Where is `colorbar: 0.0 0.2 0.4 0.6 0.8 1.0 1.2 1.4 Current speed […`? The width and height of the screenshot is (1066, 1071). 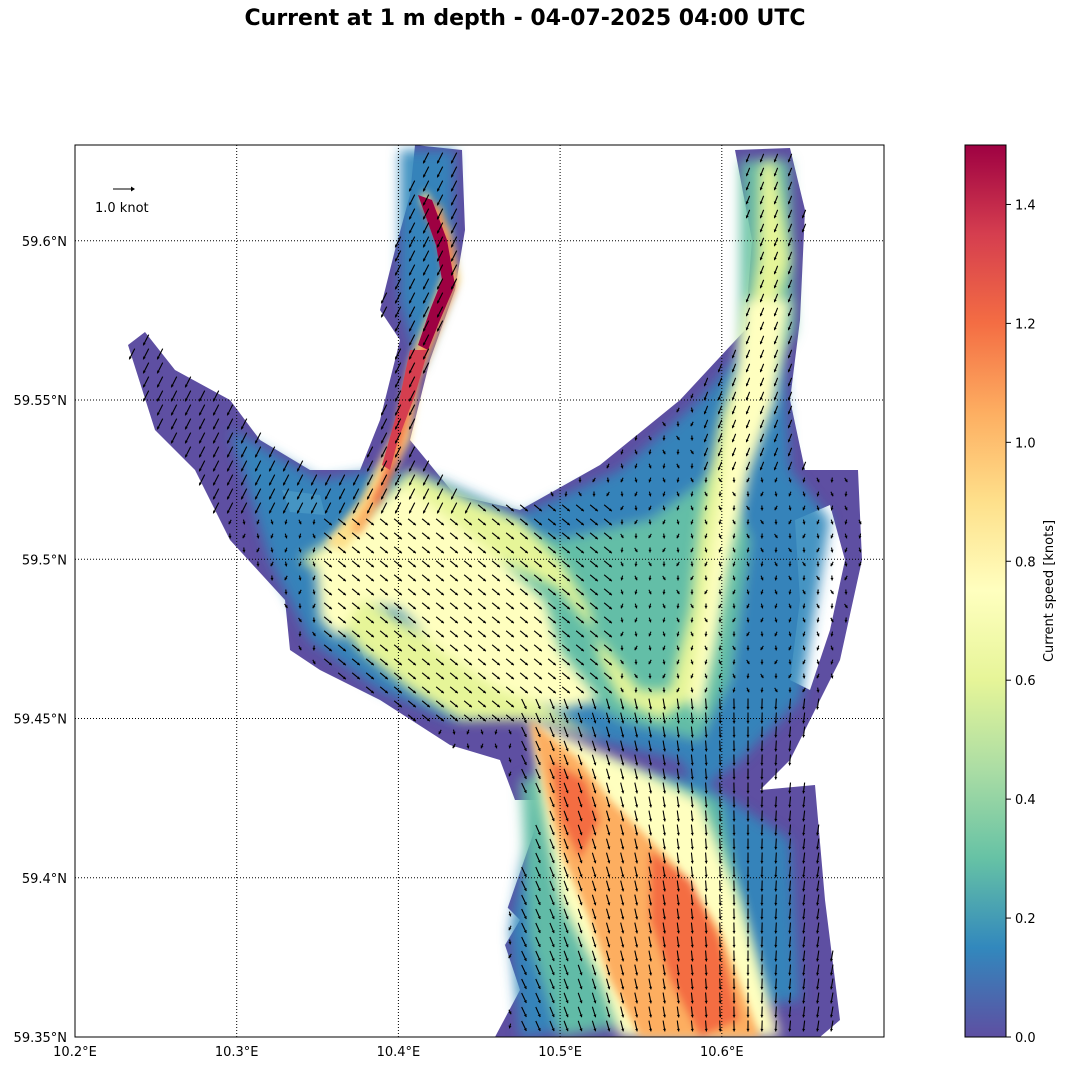
colorbar: 0.0 0.2 0.4 0.6 0.8 1.0 1.2 1.4 Current speed [… is located at coordinates (1010, 595).